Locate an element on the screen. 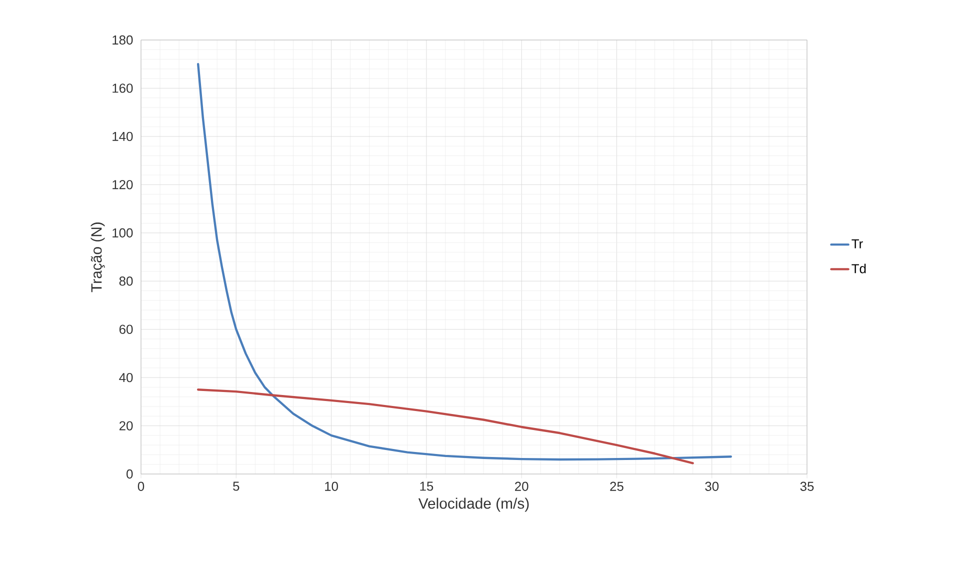  y-tick-label: 20 is located at coordinates (126, 425).